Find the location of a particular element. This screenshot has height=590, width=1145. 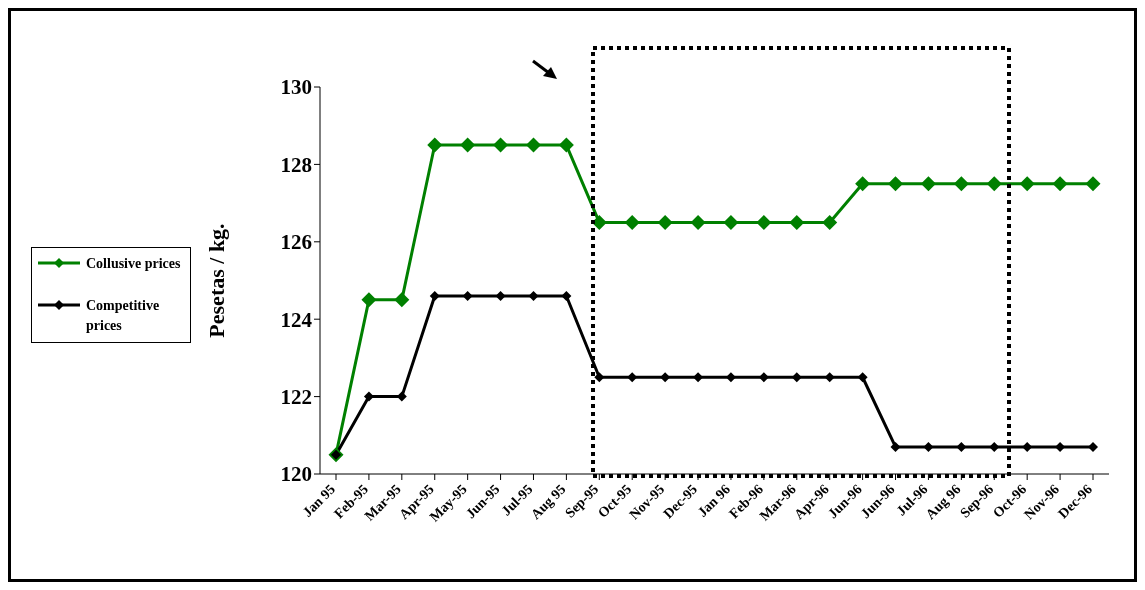

legend-label: Competitive prices is located at coordinates (123, 316).